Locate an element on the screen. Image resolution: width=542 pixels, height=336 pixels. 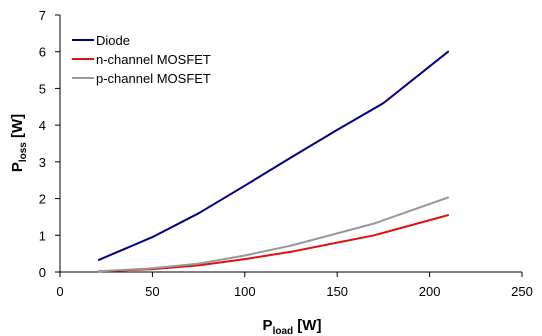
x-tick-label: 250 is located at coordinates (522, 291).